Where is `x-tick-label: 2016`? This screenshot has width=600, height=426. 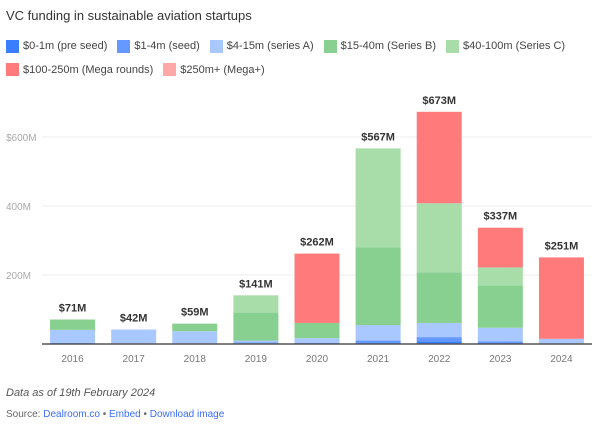
x-tick-label: 2016 is located at coordinates (72, 359).